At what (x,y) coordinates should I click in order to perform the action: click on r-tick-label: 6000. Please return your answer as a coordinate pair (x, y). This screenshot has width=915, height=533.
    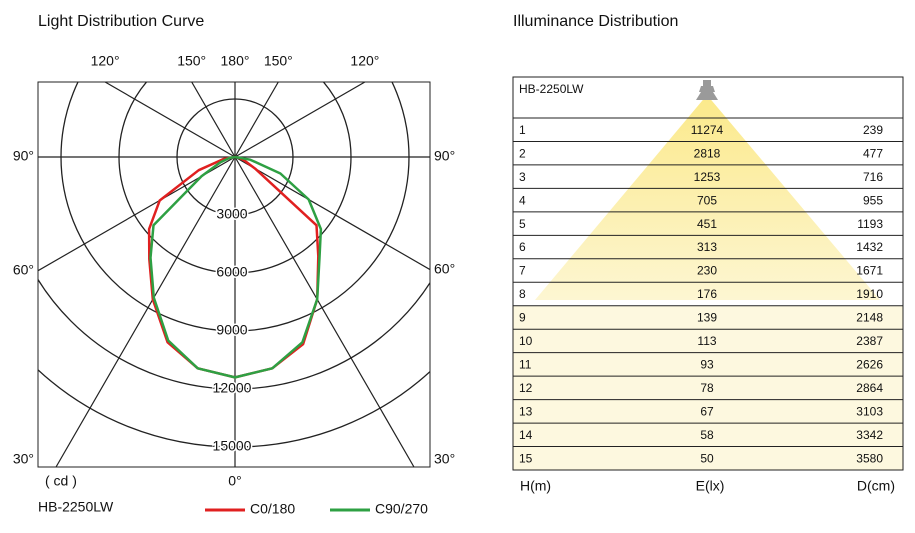
    Looking at the image, I should click on (231, 272).